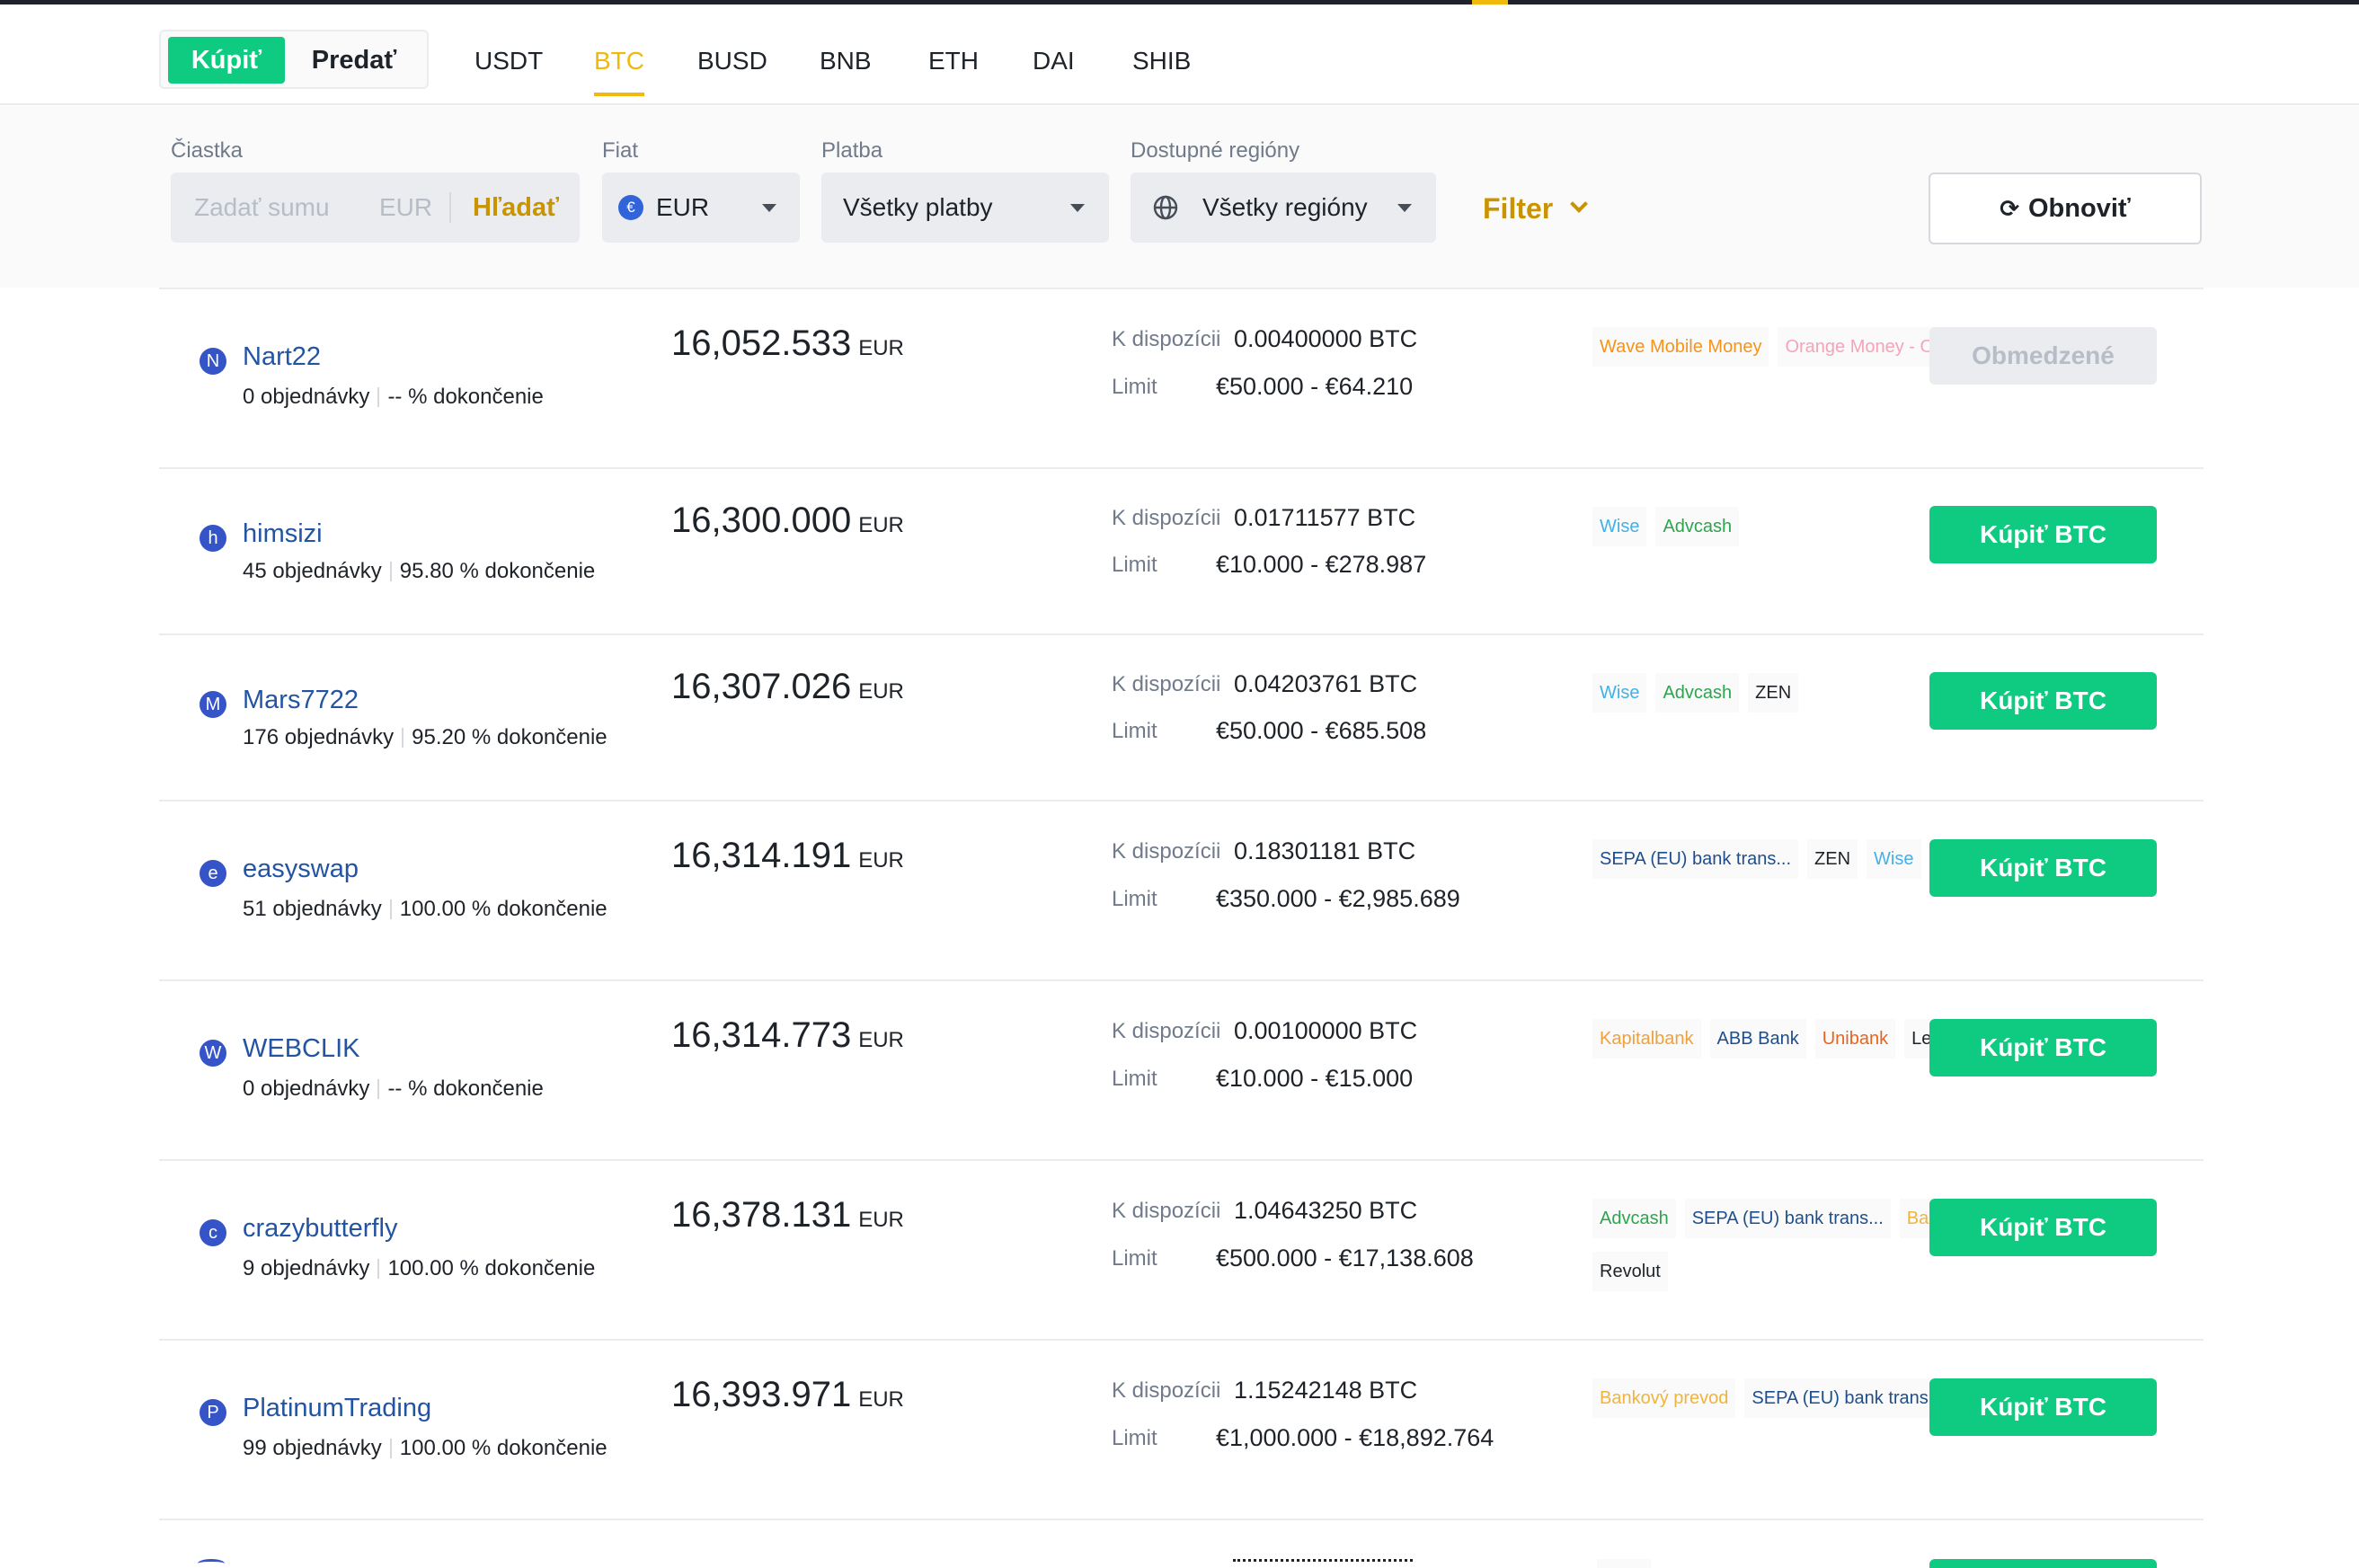  What do you see at coordinates (262, 207) in the screenshot?
I see `amount-input: Zadať sumu` at bounding box center [262, 207].